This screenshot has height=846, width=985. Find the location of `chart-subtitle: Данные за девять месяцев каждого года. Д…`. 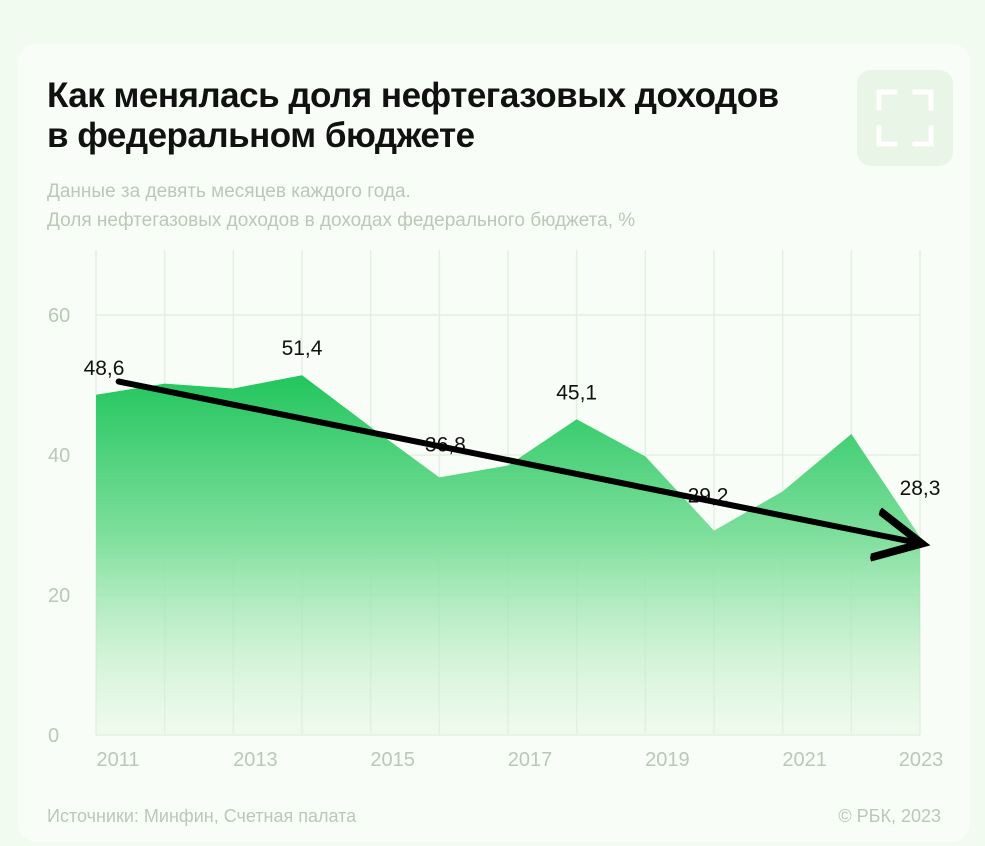

chart-subtitle: Данные за девять месяцев каждого года. Д… is located at coordinates (341, 206).